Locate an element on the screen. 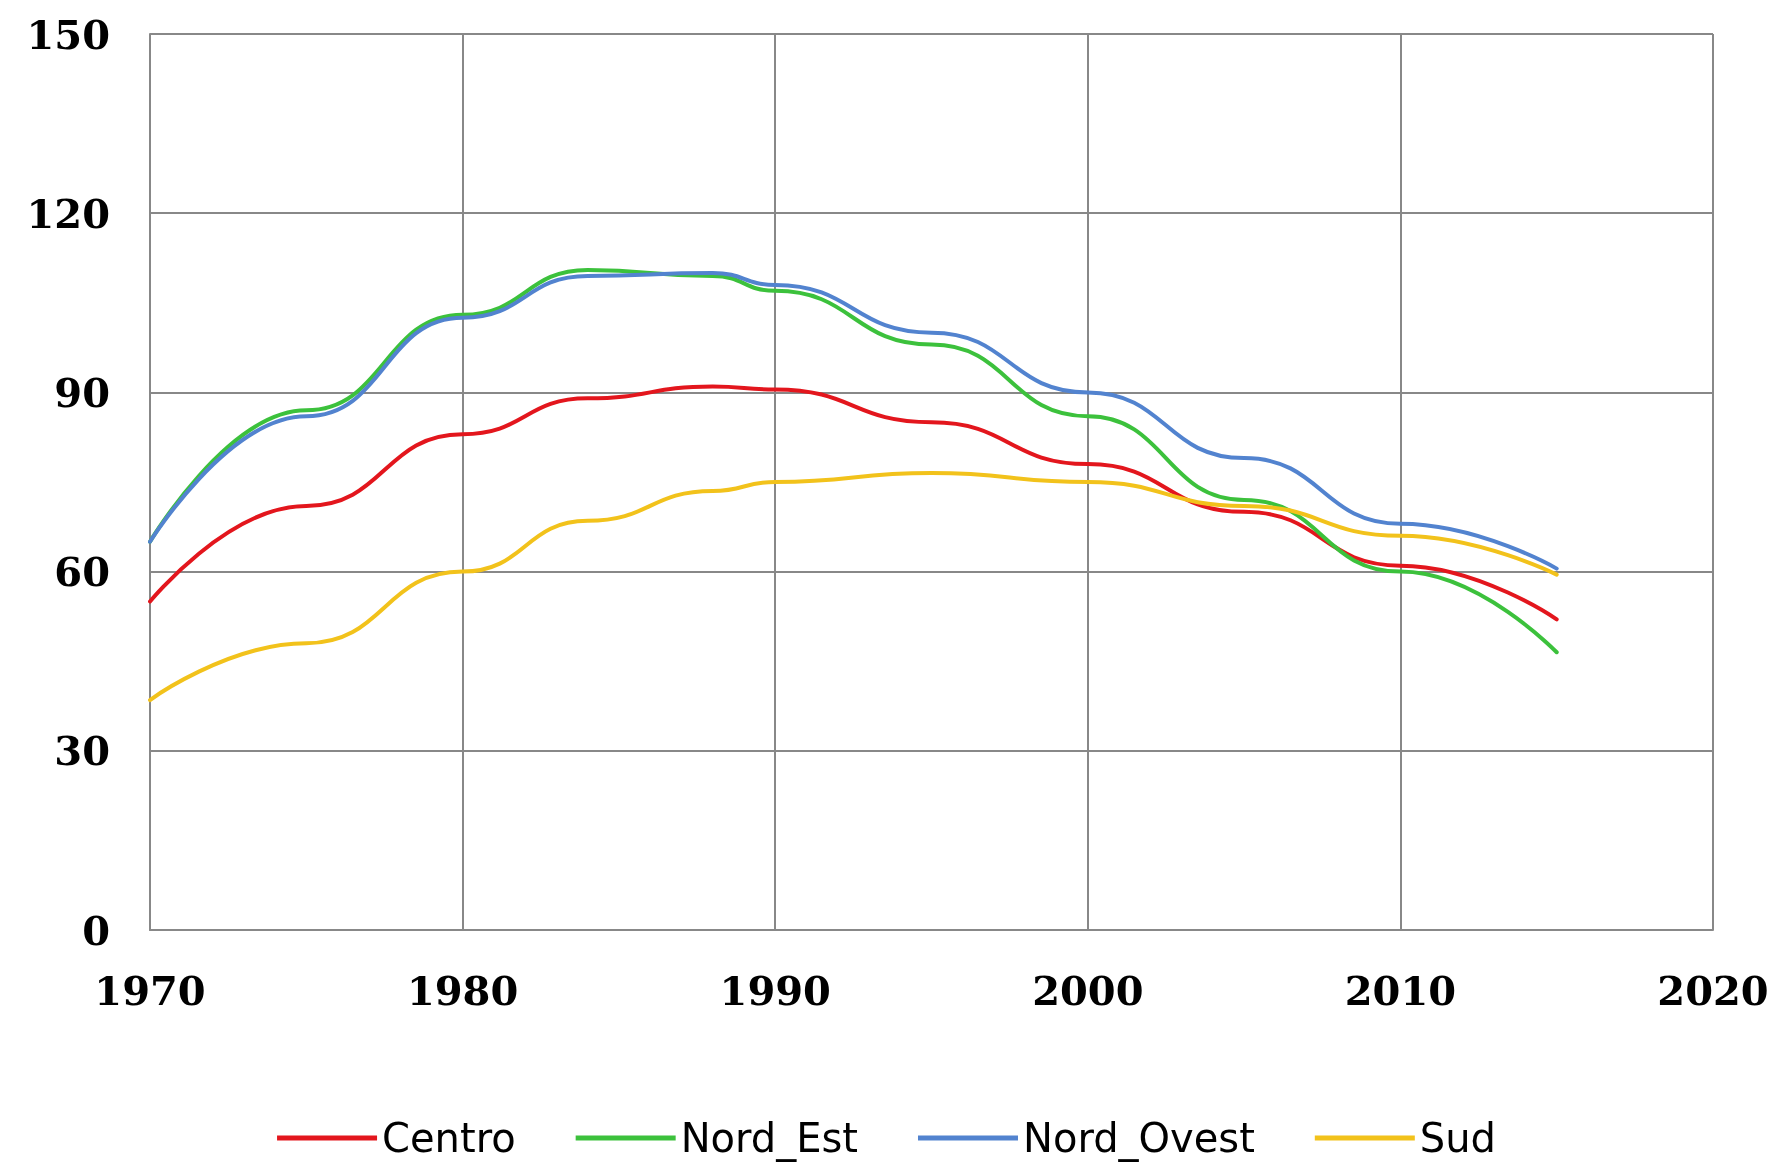 This screenshot has height=1173, width=1773. x-tick-label: 2010 is located at coordinates (1400, 990).